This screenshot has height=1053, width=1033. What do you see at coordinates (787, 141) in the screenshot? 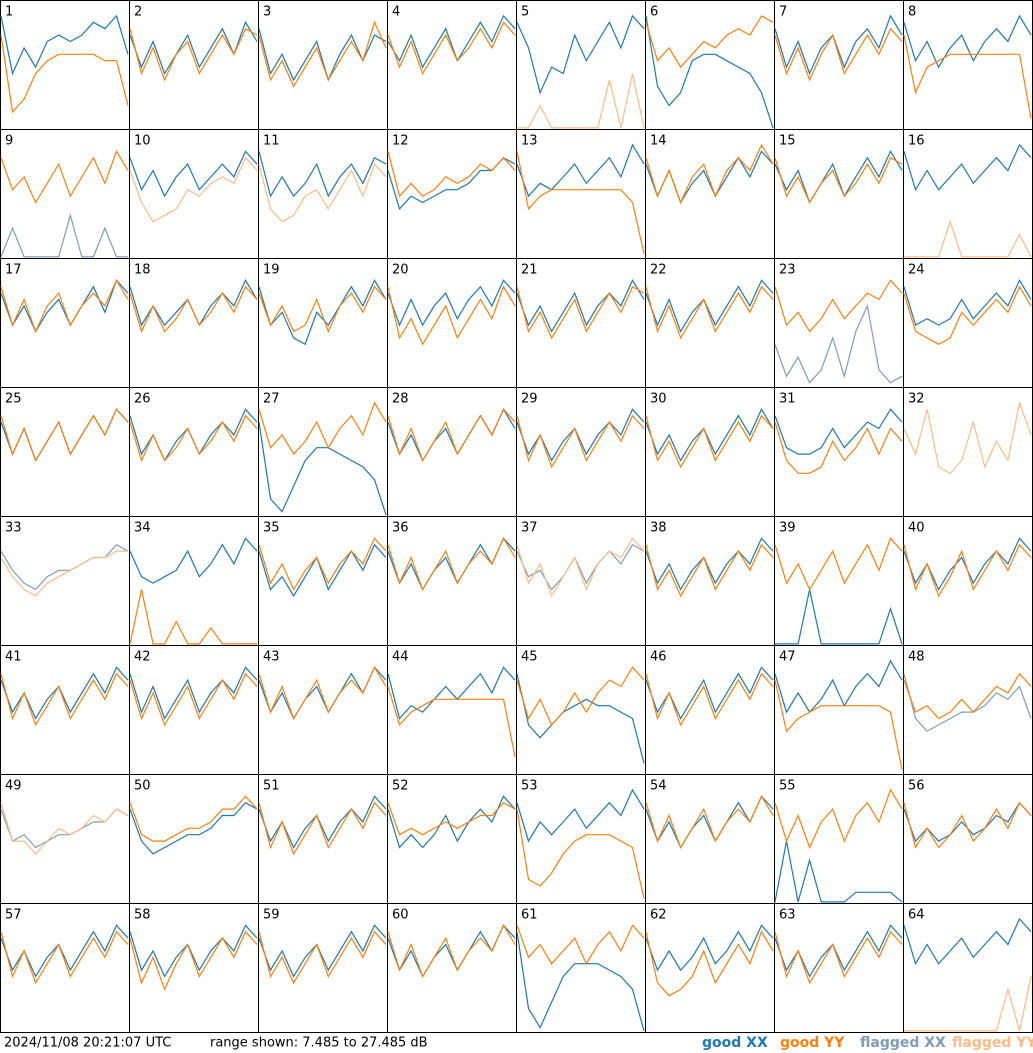
I see `panel-number: 15` at bounding box center [787, 141].